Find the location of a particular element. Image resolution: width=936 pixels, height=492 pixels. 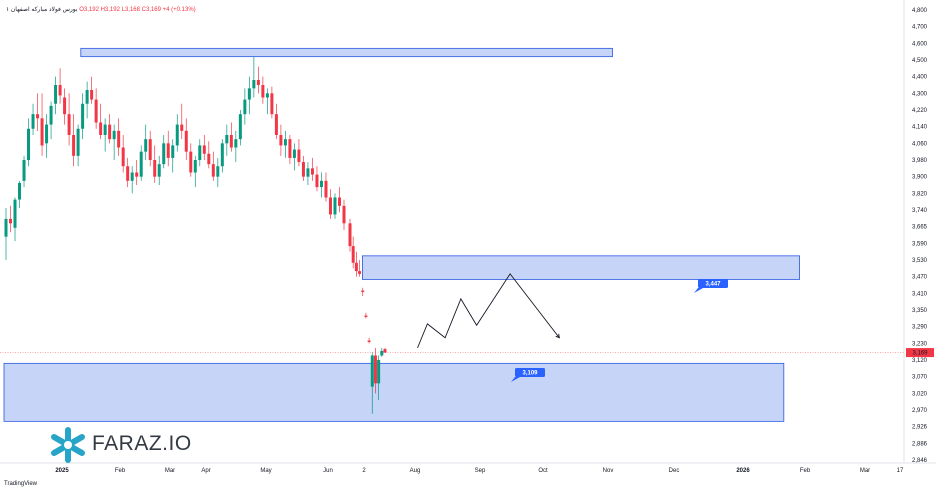

y-tick-label: 3,820 is located at coordinates (920, 194).